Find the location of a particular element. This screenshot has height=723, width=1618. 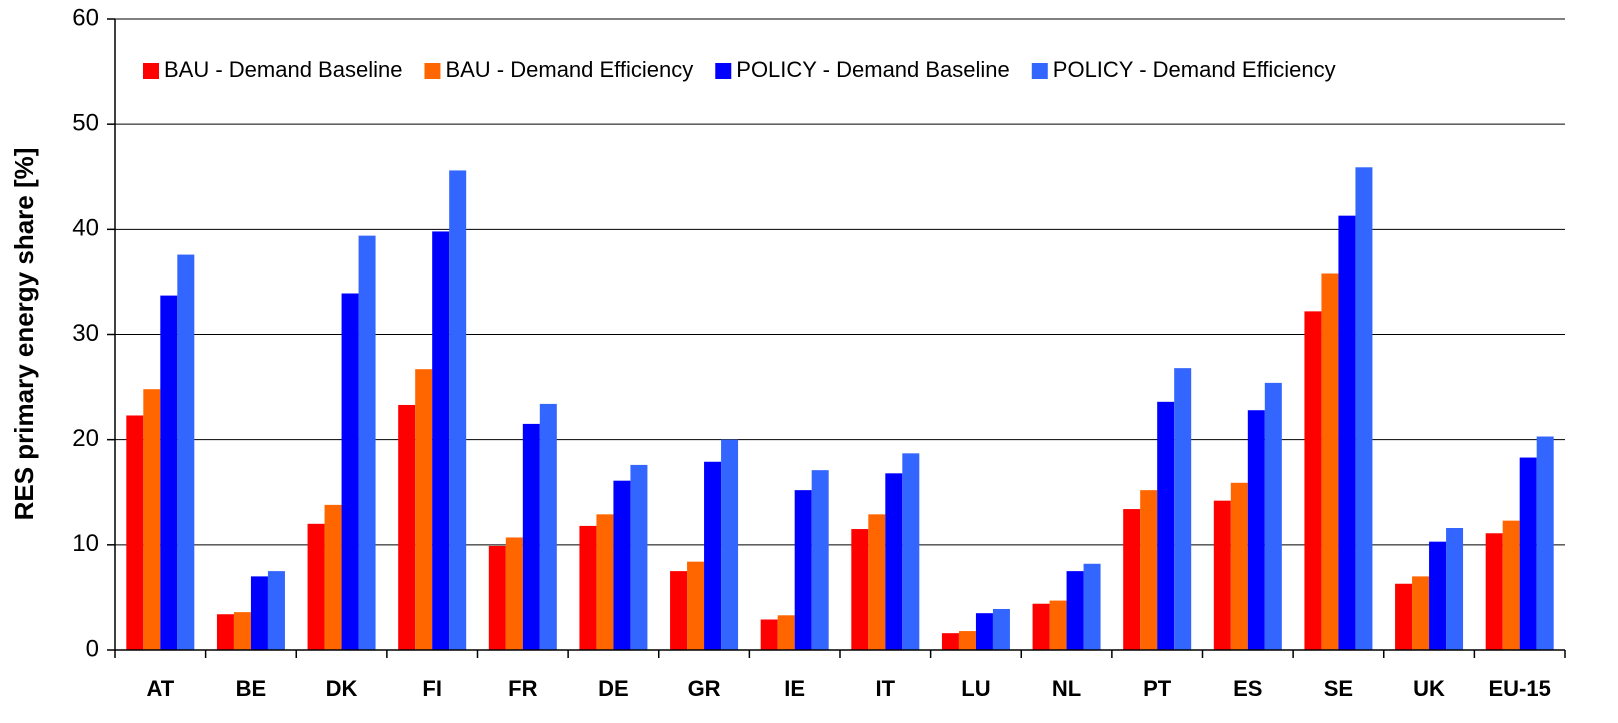

y-axis-label: RES primary energy share [%] is located at coordinates (24, 334).